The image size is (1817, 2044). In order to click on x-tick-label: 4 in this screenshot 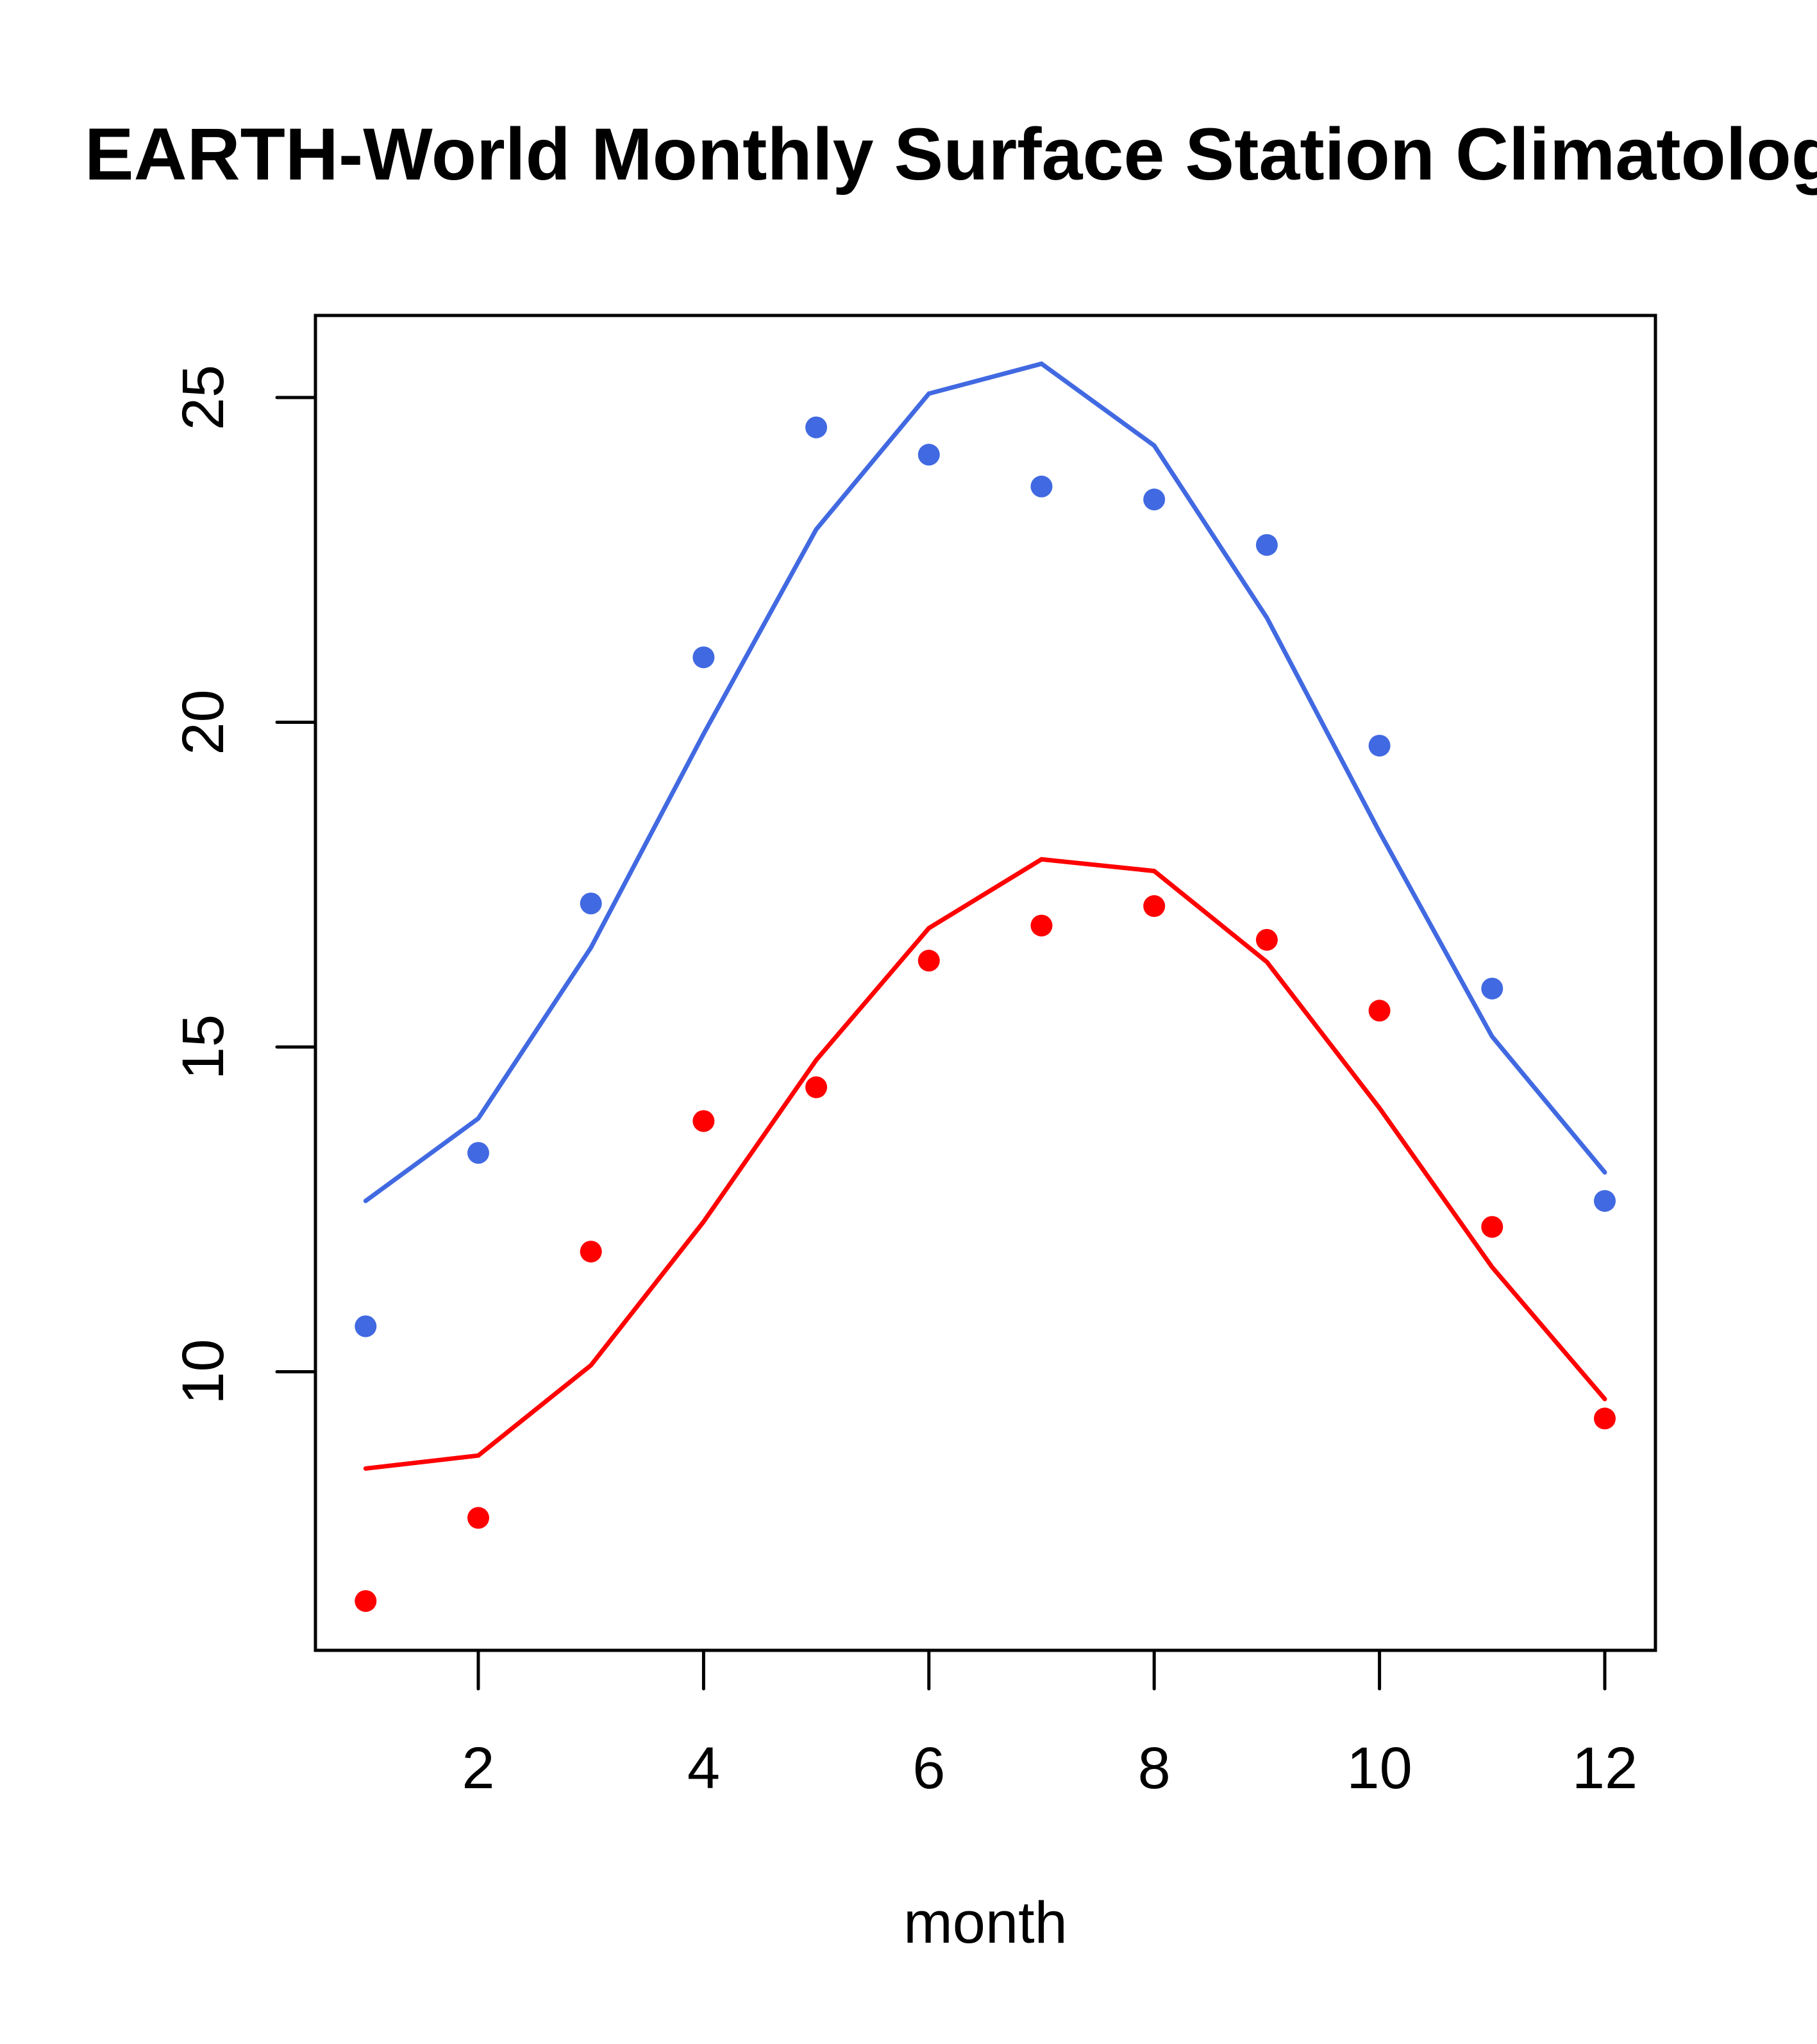, I will do `click(703, 1768)`.